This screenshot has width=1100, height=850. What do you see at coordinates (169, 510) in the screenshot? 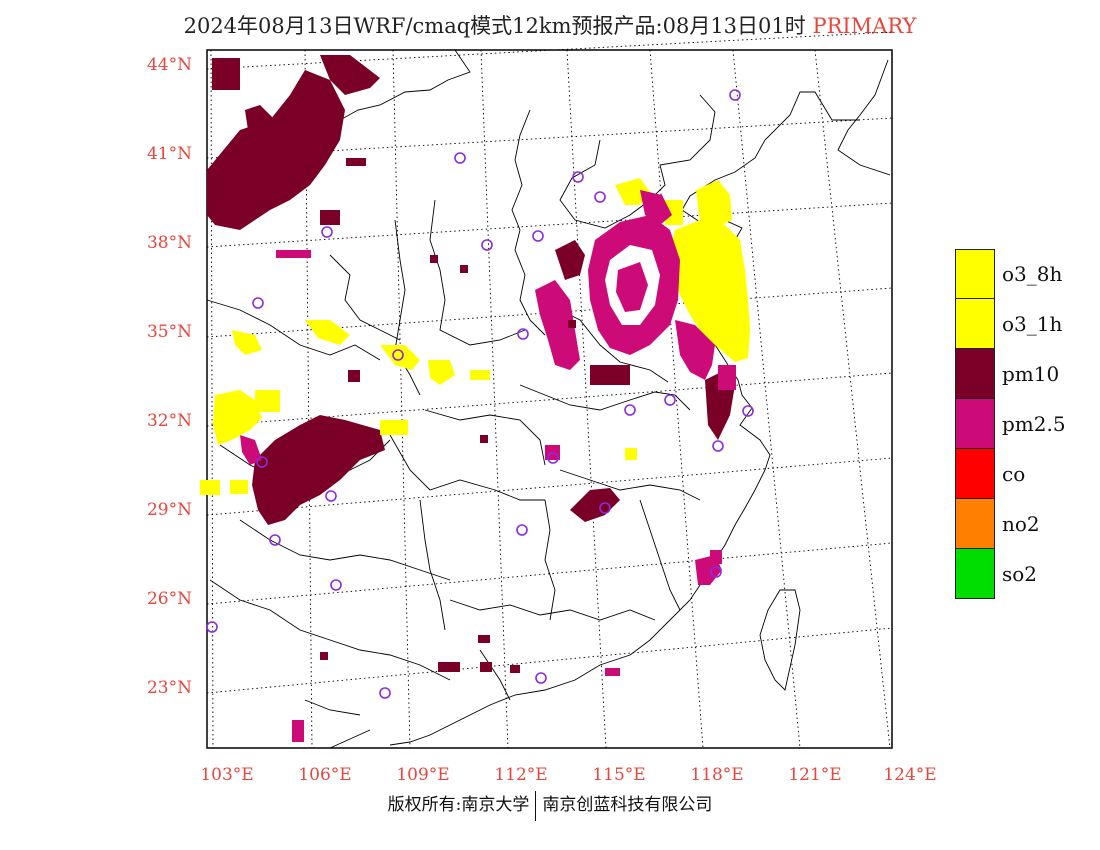
I see `lat-tick-label: 29°N` at bounding box center [169, 510].